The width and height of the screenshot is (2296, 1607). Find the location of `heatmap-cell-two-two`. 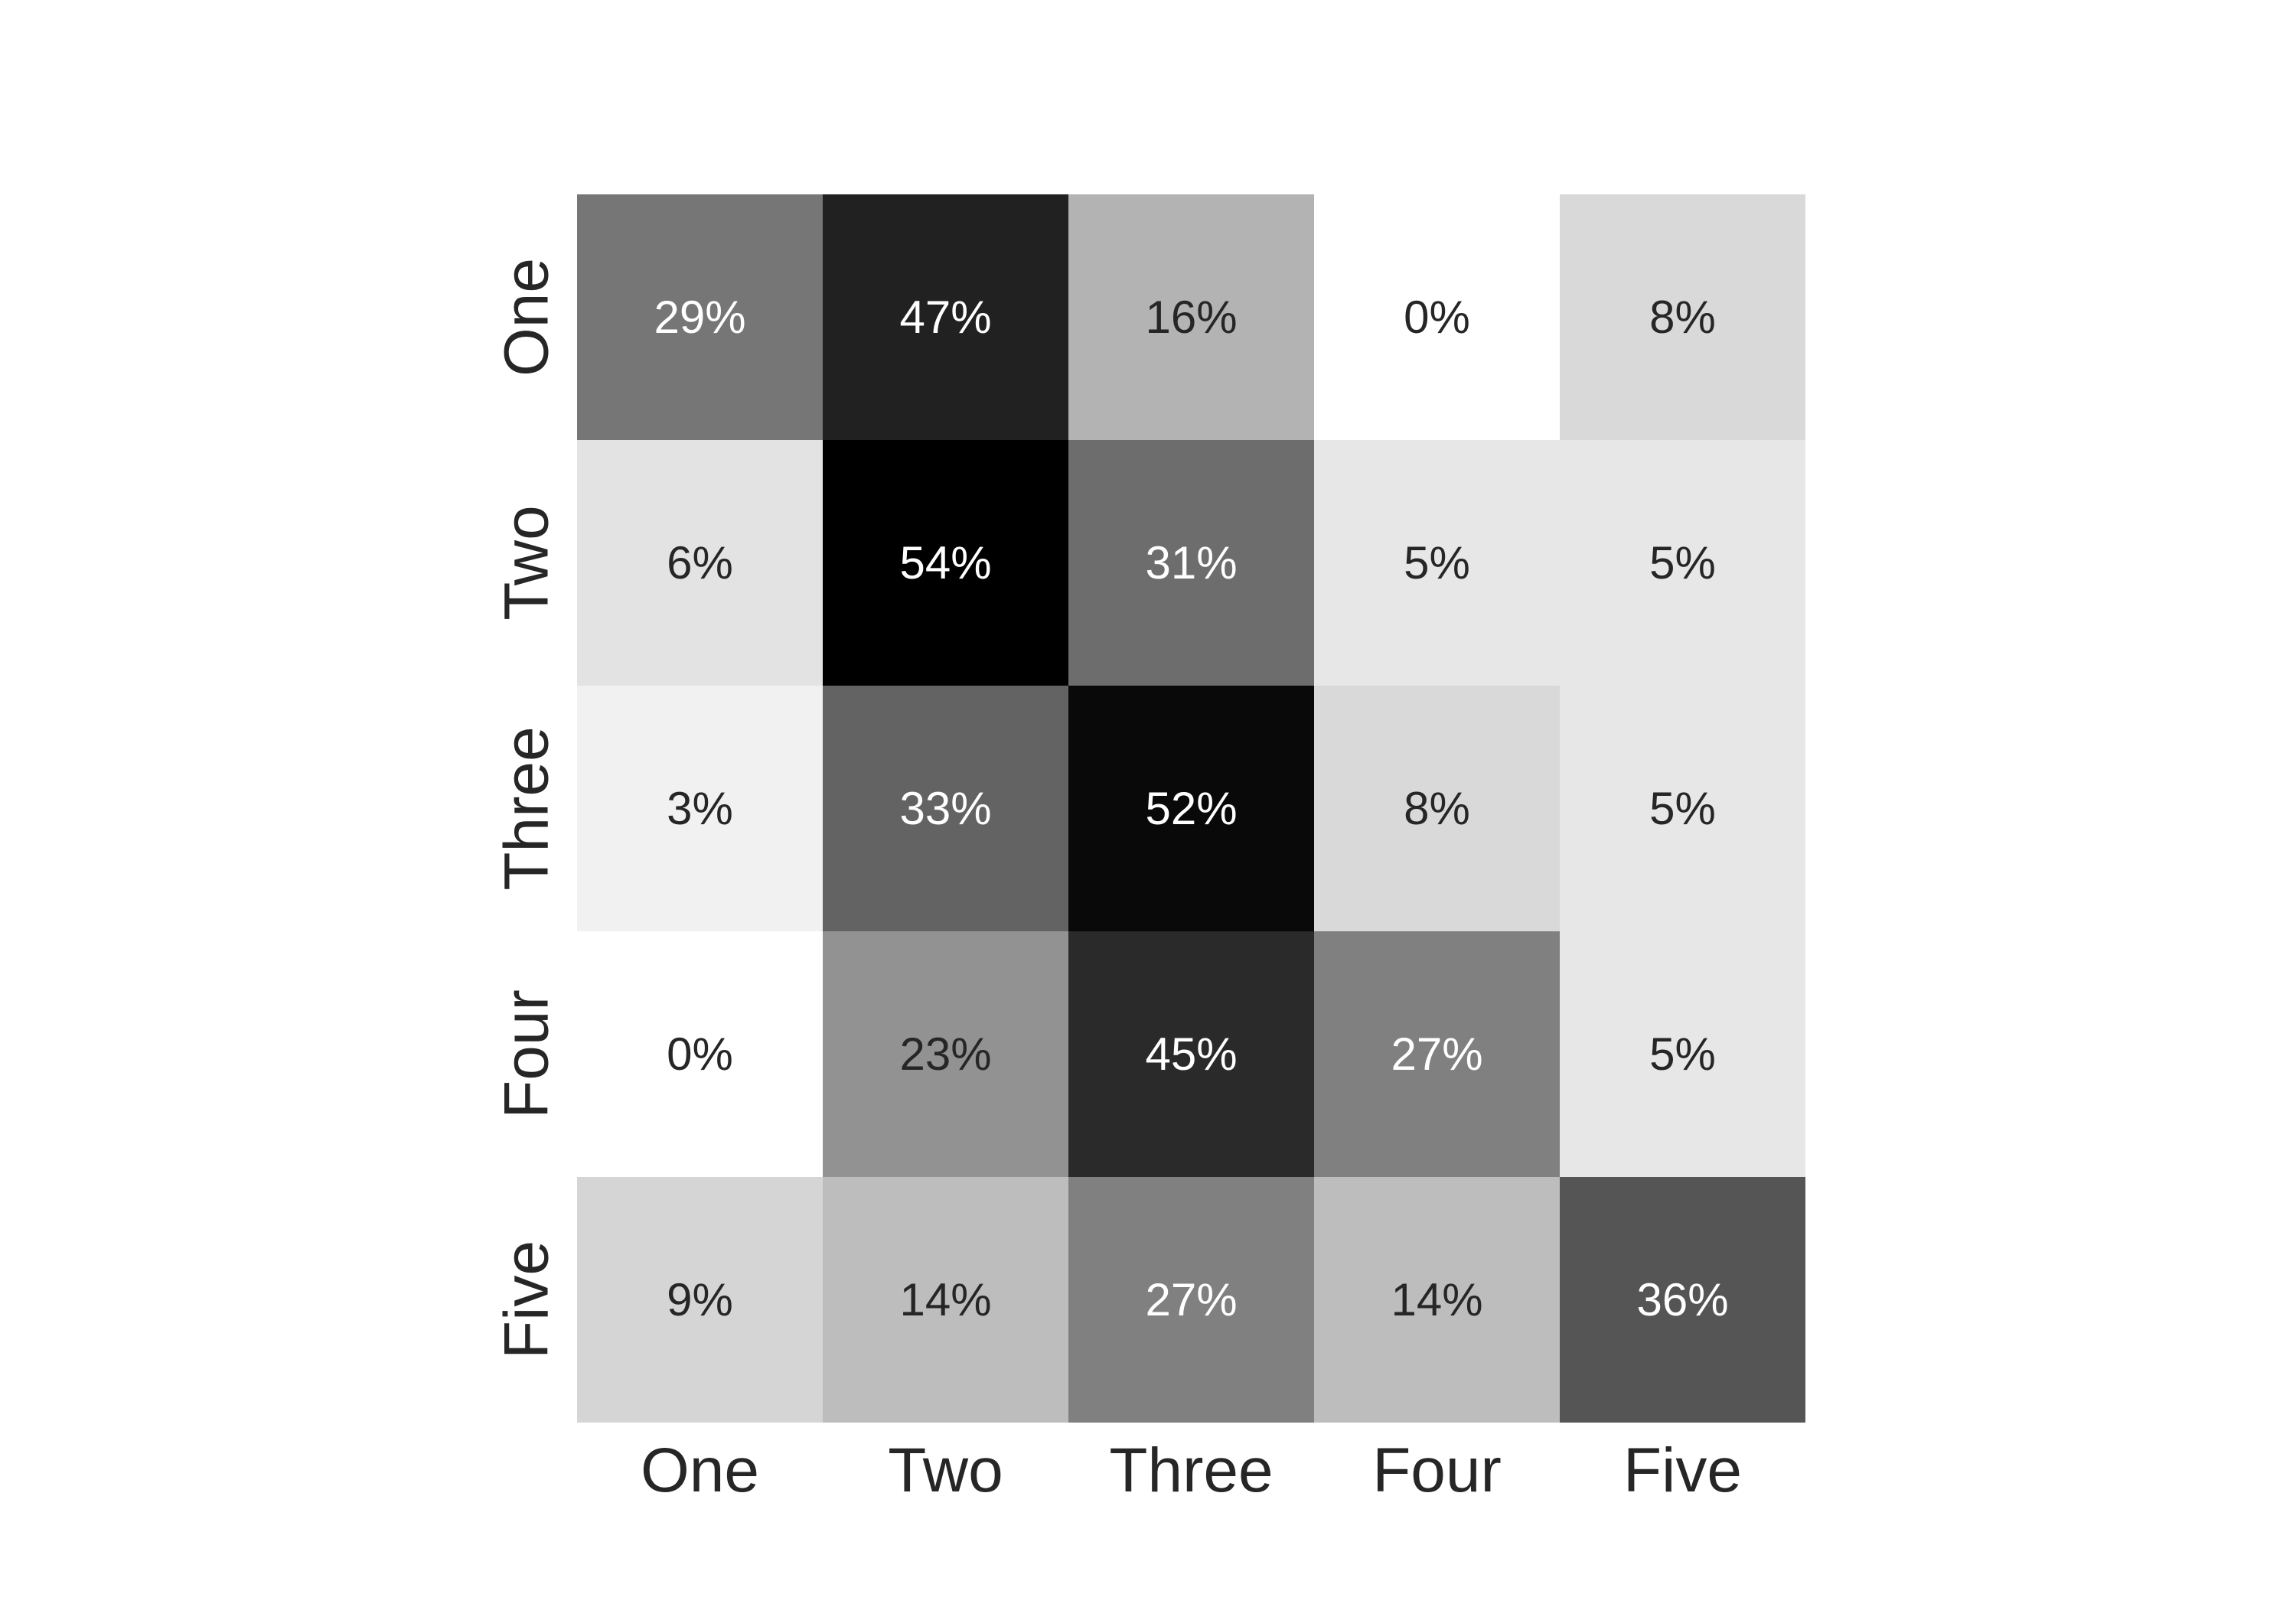

heatmap-cell-two-two is located at coordinates (945, 563).